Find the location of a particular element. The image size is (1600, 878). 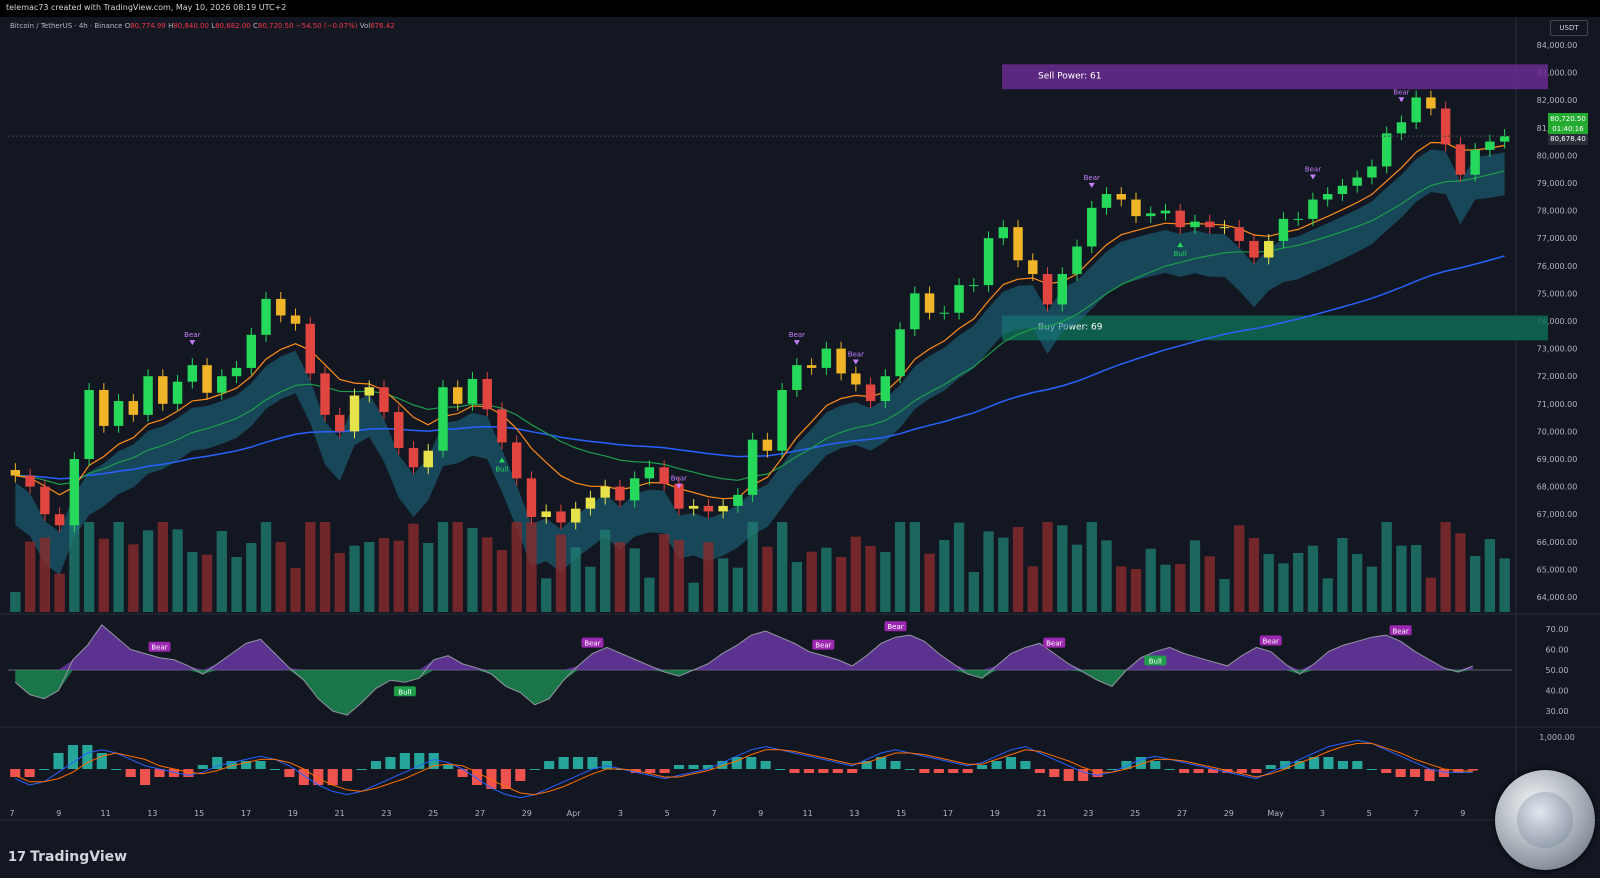

bear-signal-label: Bear is located at coordinates (1313, 170).